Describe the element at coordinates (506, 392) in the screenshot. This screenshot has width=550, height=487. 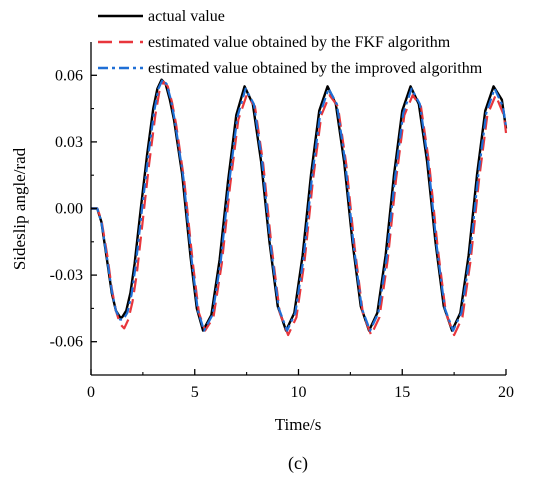
I see `x-tick-label: 20` at that location.